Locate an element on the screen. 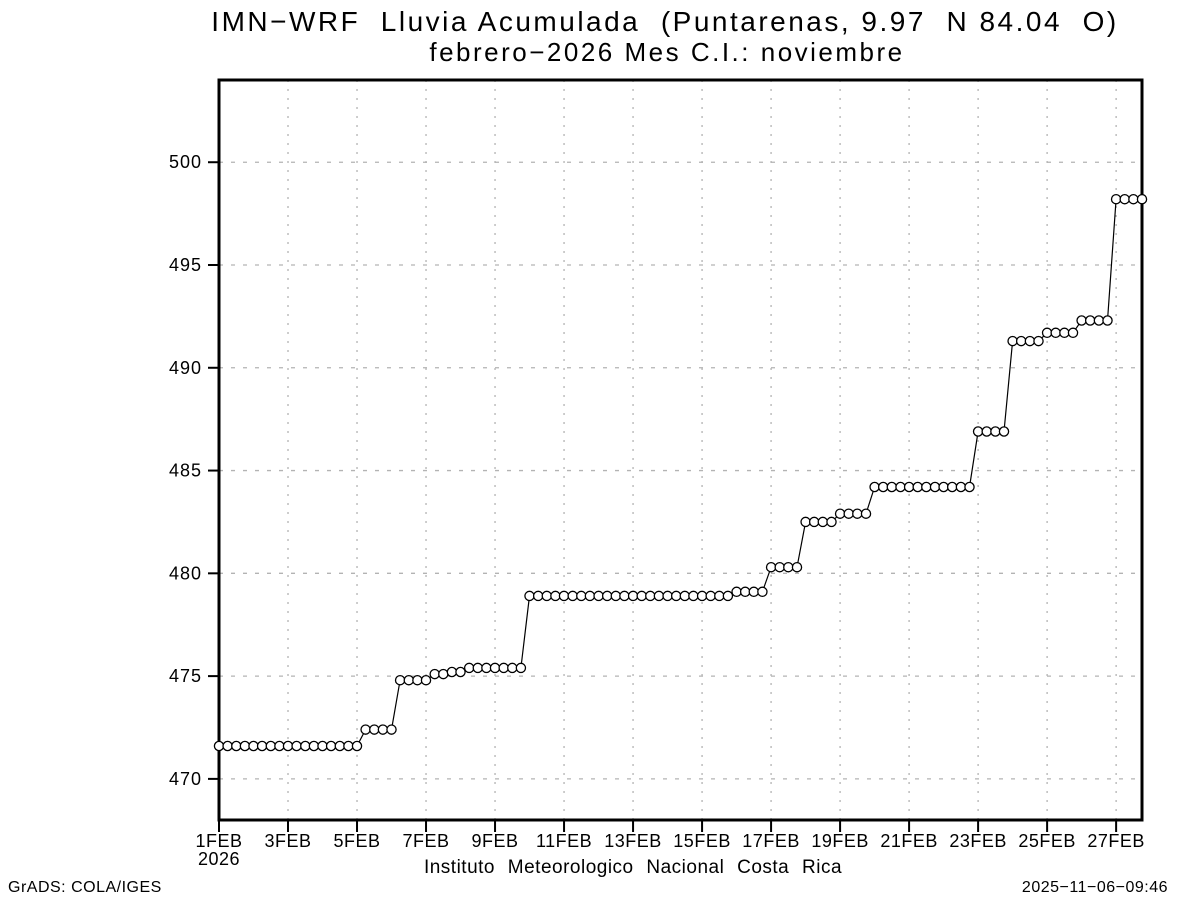 The image size is (1200, 900). x-axis-year-label: 2026 is located at coordinates (219, 859).